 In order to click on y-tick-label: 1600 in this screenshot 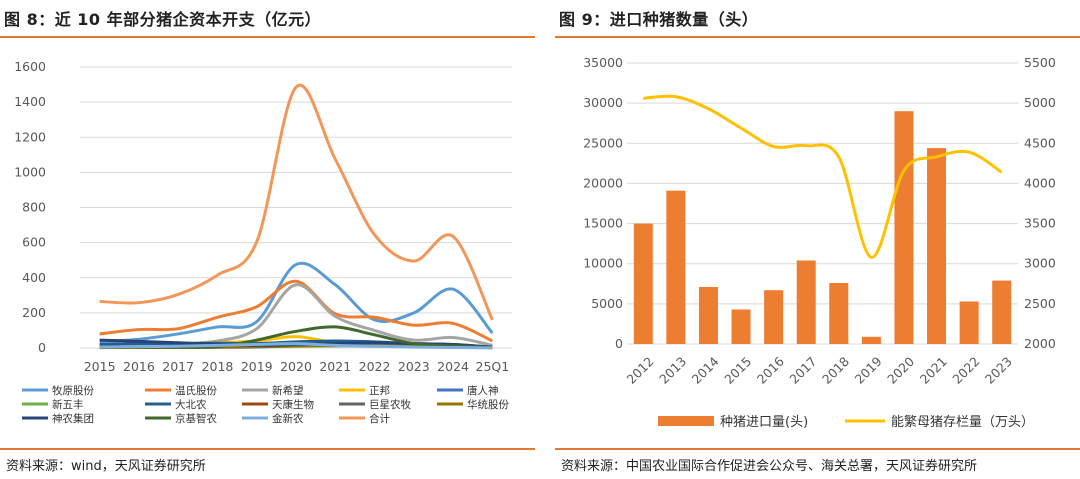, I will do `click(30, 66)`.